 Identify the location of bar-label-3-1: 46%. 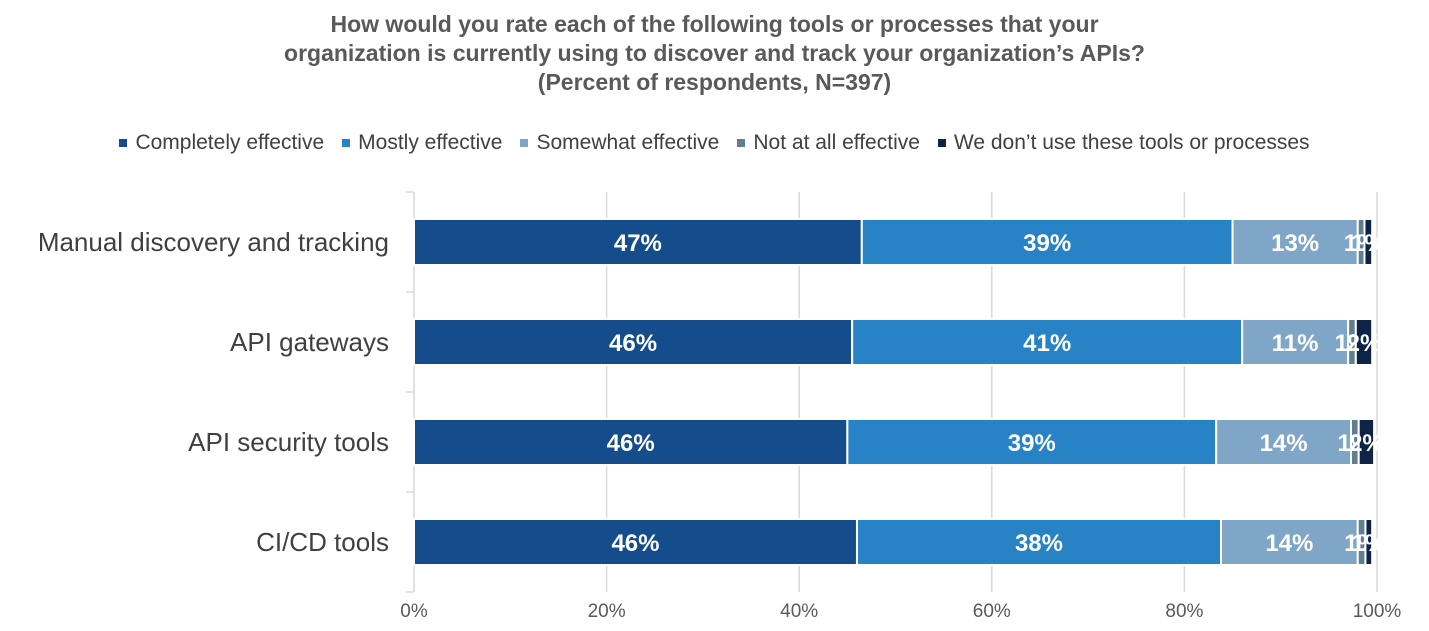
(631, 443).